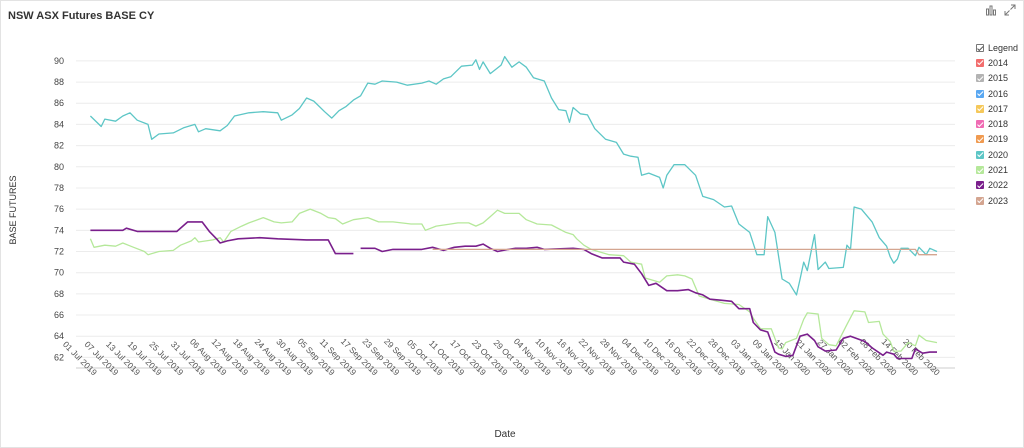 This screenshot has width=1024, height=448. I want to click on legend-label: 2014, so click(998, 62).